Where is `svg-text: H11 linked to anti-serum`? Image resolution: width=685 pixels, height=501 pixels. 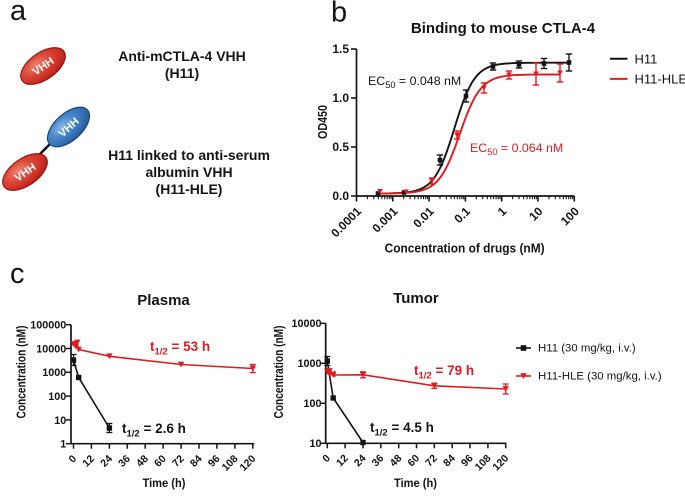
svg-text: H11 linked to anti-serum is located at coordinates (189, 155).